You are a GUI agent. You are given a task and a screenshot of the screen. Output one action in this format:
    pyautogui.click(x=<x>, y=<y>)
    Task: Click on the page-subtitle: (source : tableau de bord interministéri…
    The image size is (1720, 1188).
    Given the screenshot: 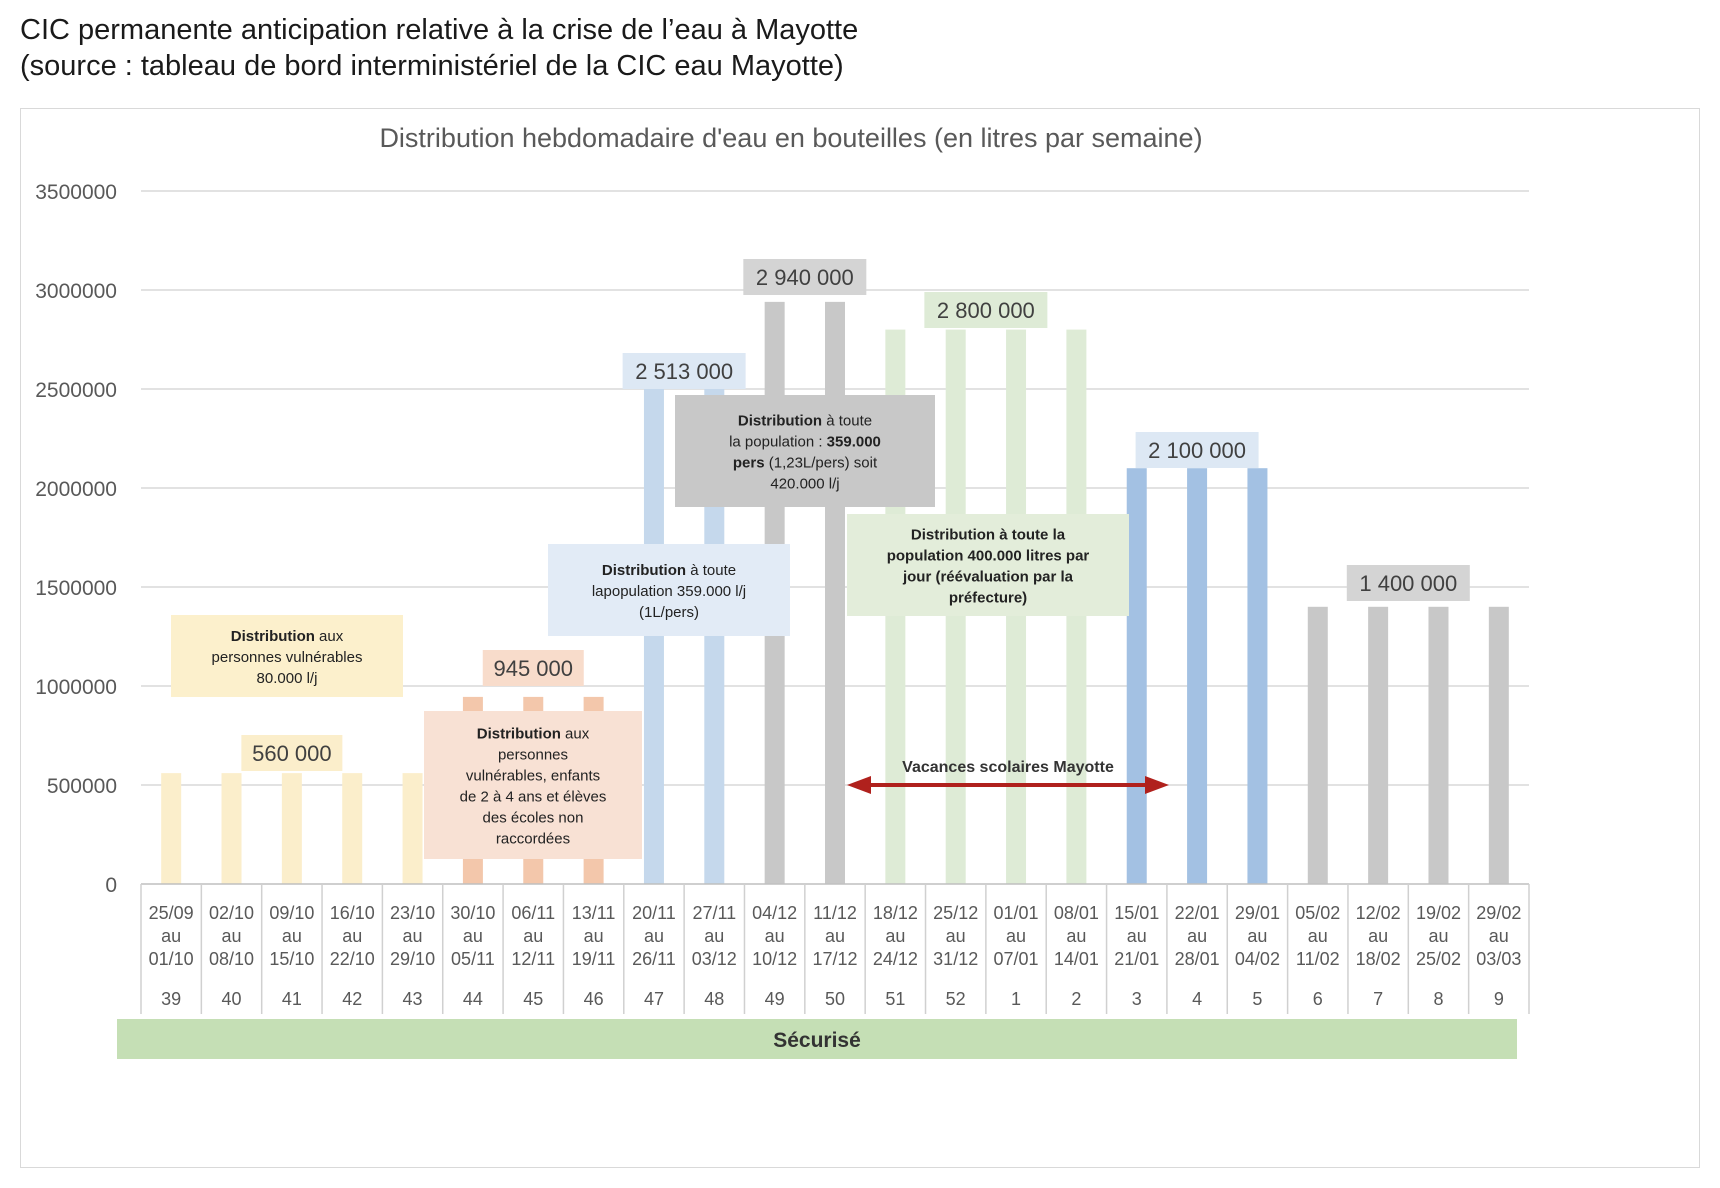 What is the action you would take?
    pyautogui.click(x=432, y=66)
    